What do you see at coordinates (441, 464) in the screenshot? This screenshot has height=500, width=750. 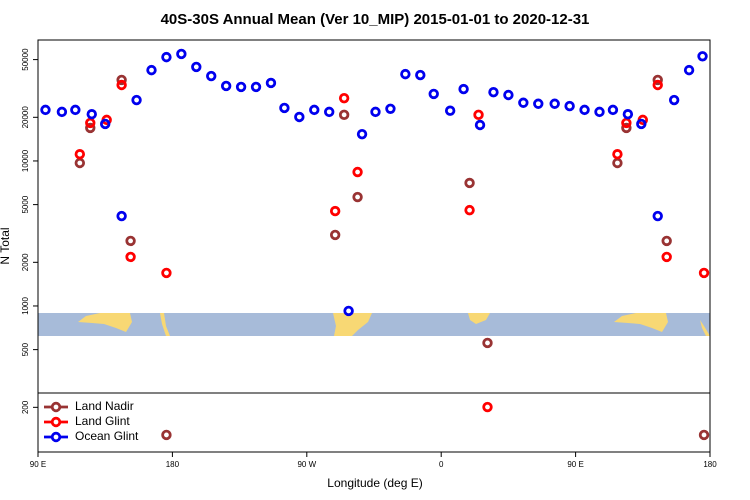 I see `x-tick-label: 0` at bounding box center [441, 464].